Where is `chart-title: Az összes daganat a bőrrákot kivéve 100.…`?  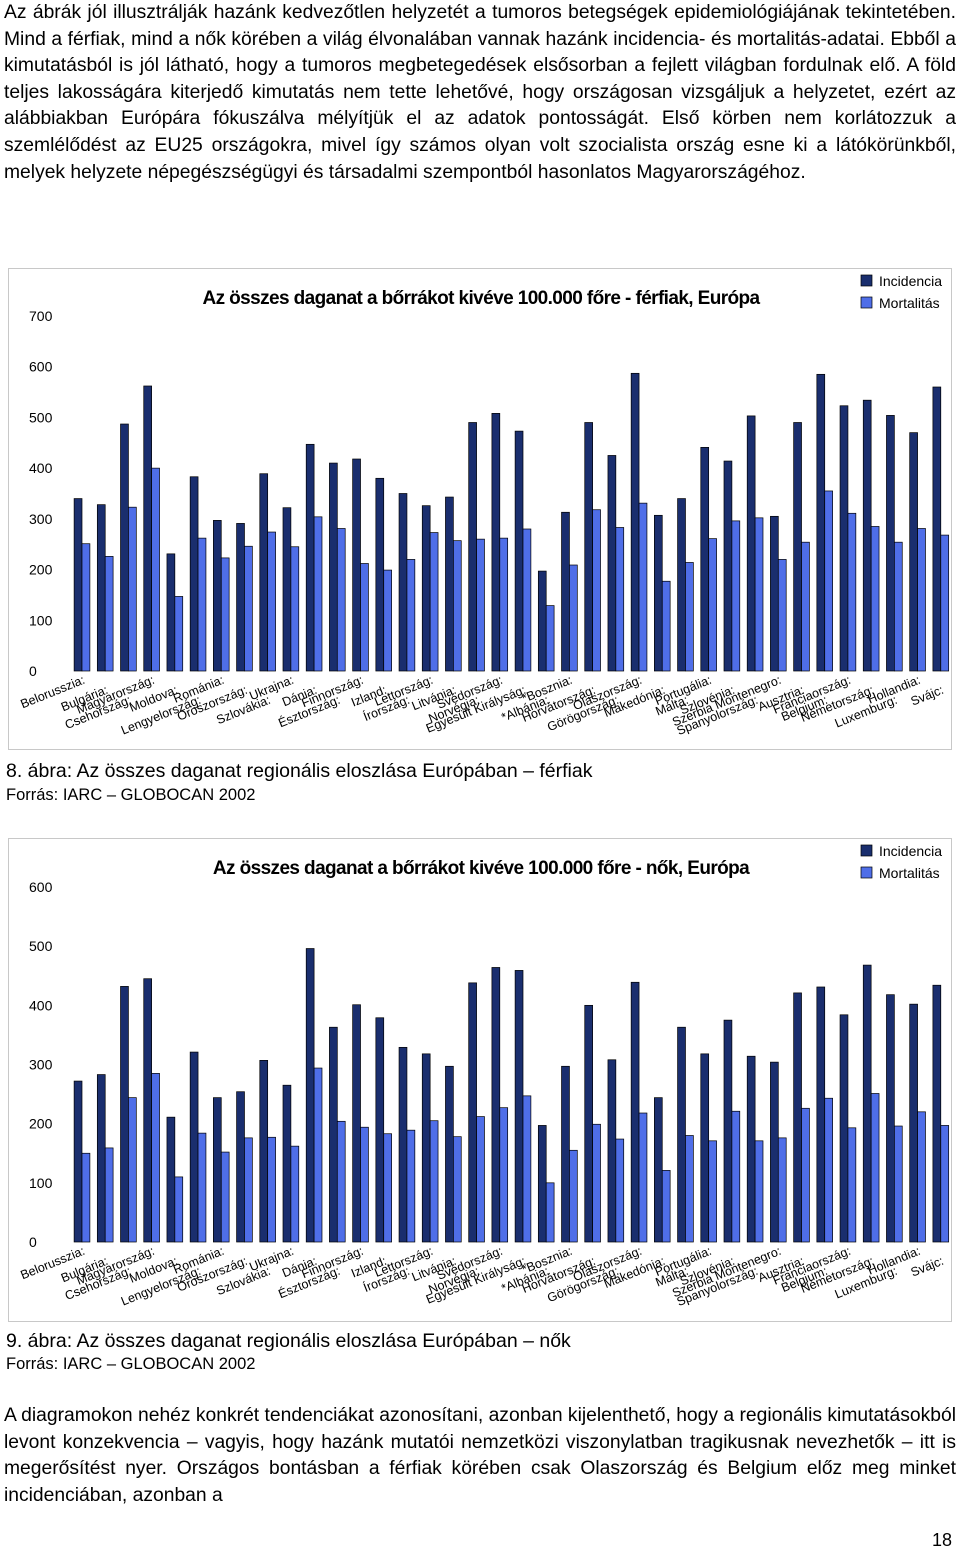 chart-title: Az összes daganat a bőrrákot kivéve 100.… is located at coordinates (481, 868).